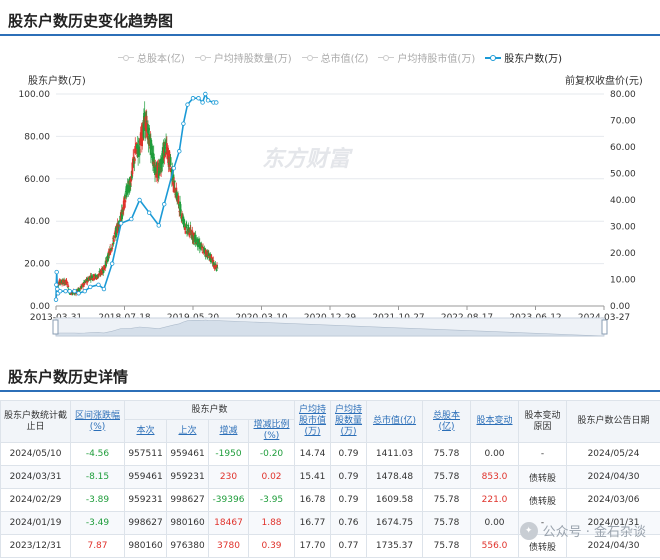  What do you see at coordinates (145, 431) in the screenshot?
I see `header-current: 本次` at bounding box center [145, 431].